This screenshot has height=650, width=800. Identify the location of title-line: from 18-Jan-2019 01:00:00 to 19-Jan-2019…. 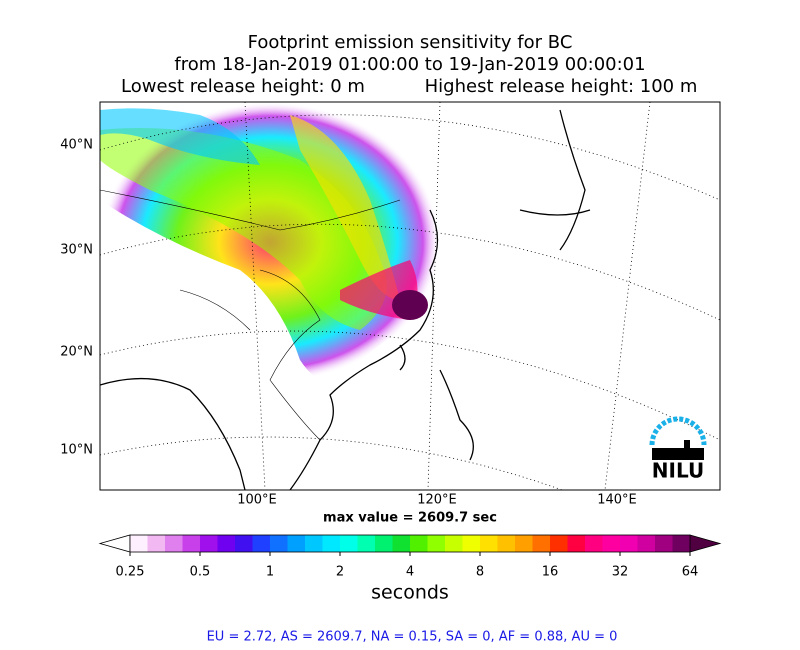
(409, 64).